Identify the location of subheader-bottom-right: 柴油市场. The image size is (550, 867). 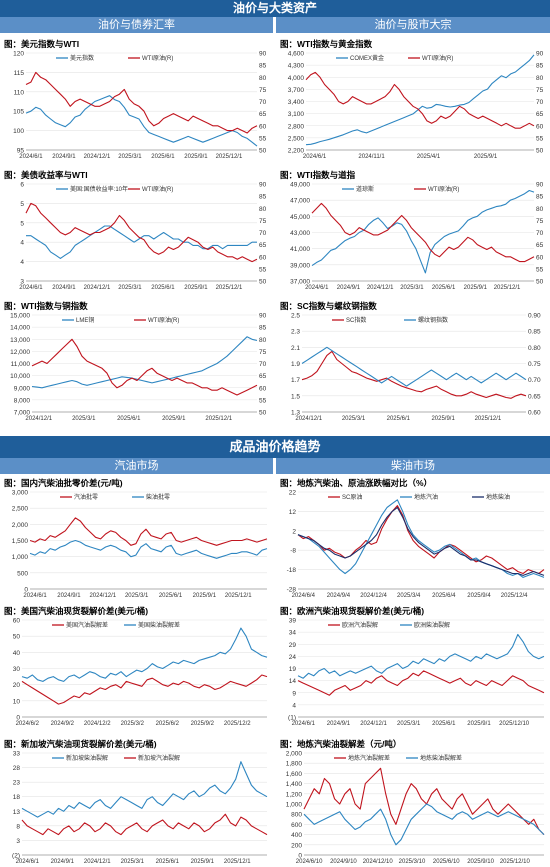
(413, 466).